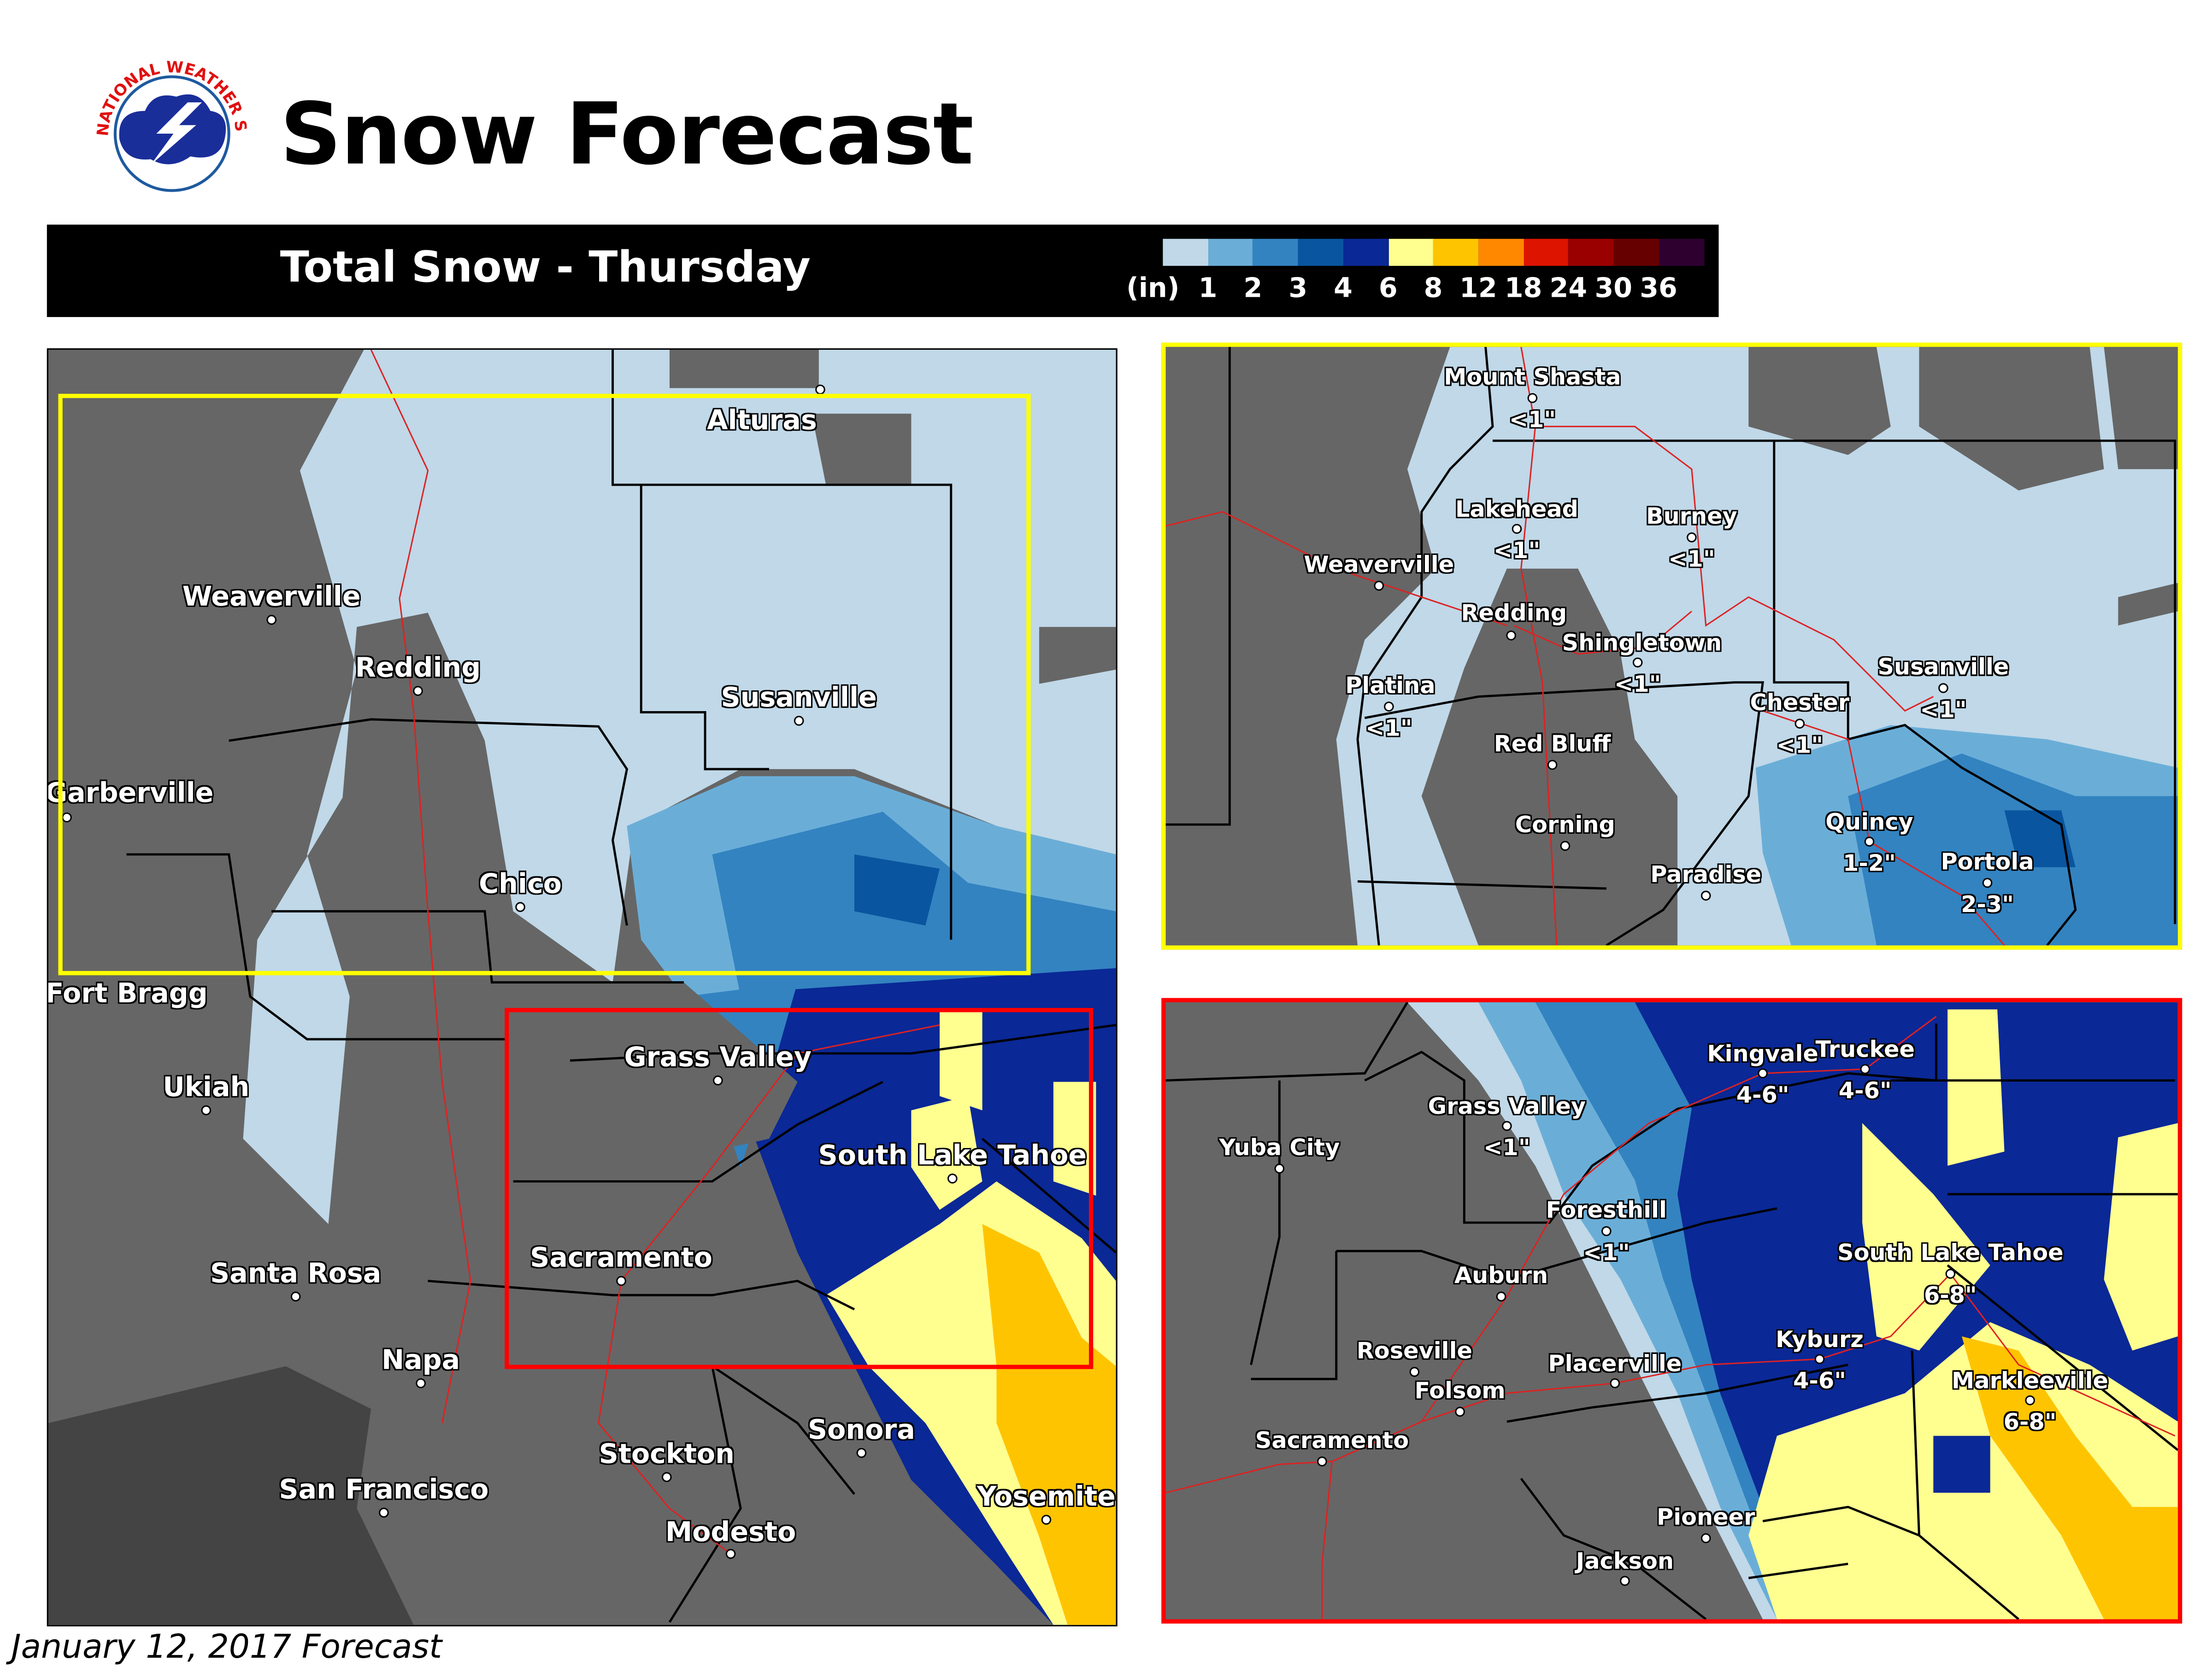  I want to click on city-label: Sonora, so click(861, 1430).